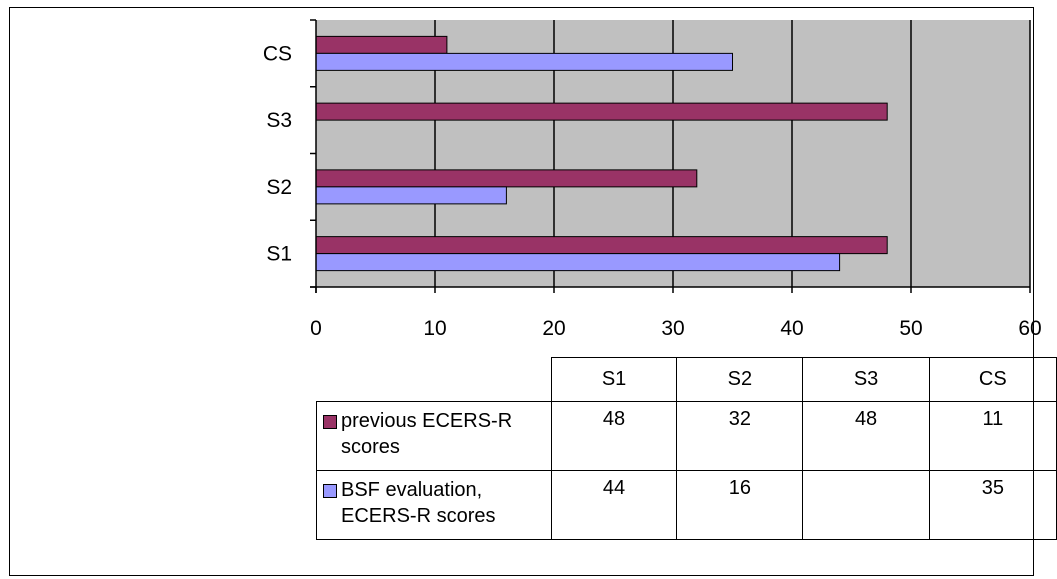  Describe the element at coordinates (434, 379) in the screenshot. I see `table-corner` at that location.